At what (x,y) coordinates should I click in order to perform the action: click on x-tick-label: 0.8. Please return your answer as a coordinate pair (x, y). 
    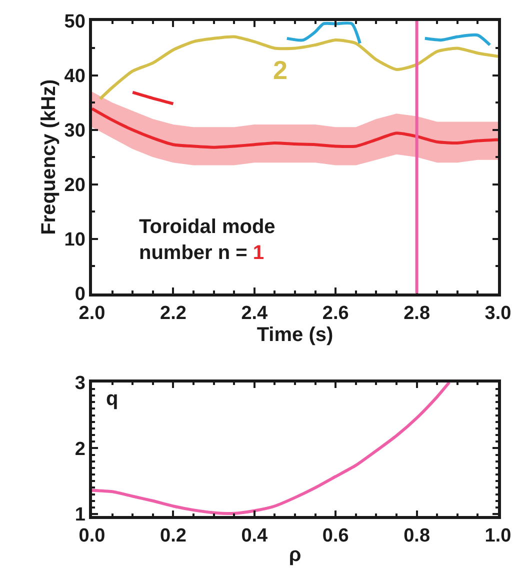
    Looking at the image, I should click on (417, 536).